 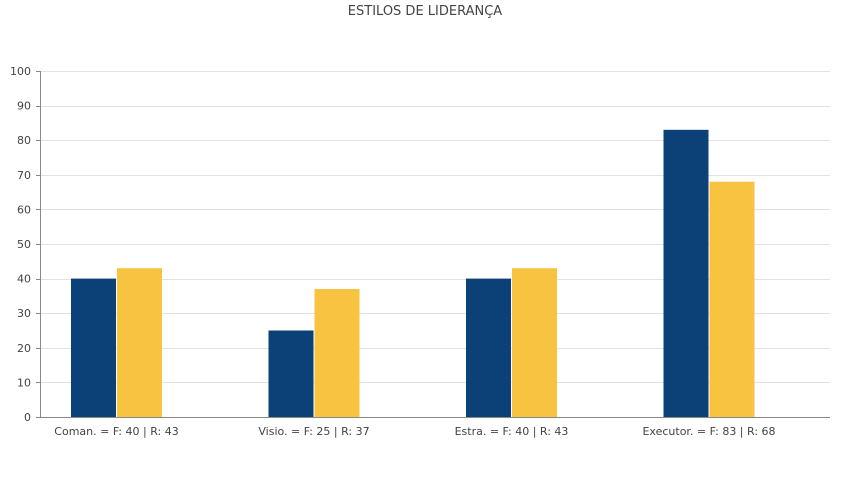 What do you see at coordinates (24, 140) in the screenshot?
I see `y-tick-label: 80` at bounding box center [24, 140].